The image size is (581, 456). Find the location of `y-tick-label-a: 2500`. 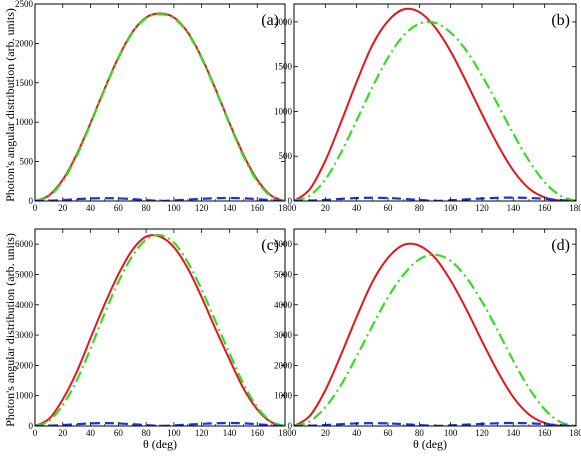

y-tick-label-a: 2500 is located at coordinates (24, 4).